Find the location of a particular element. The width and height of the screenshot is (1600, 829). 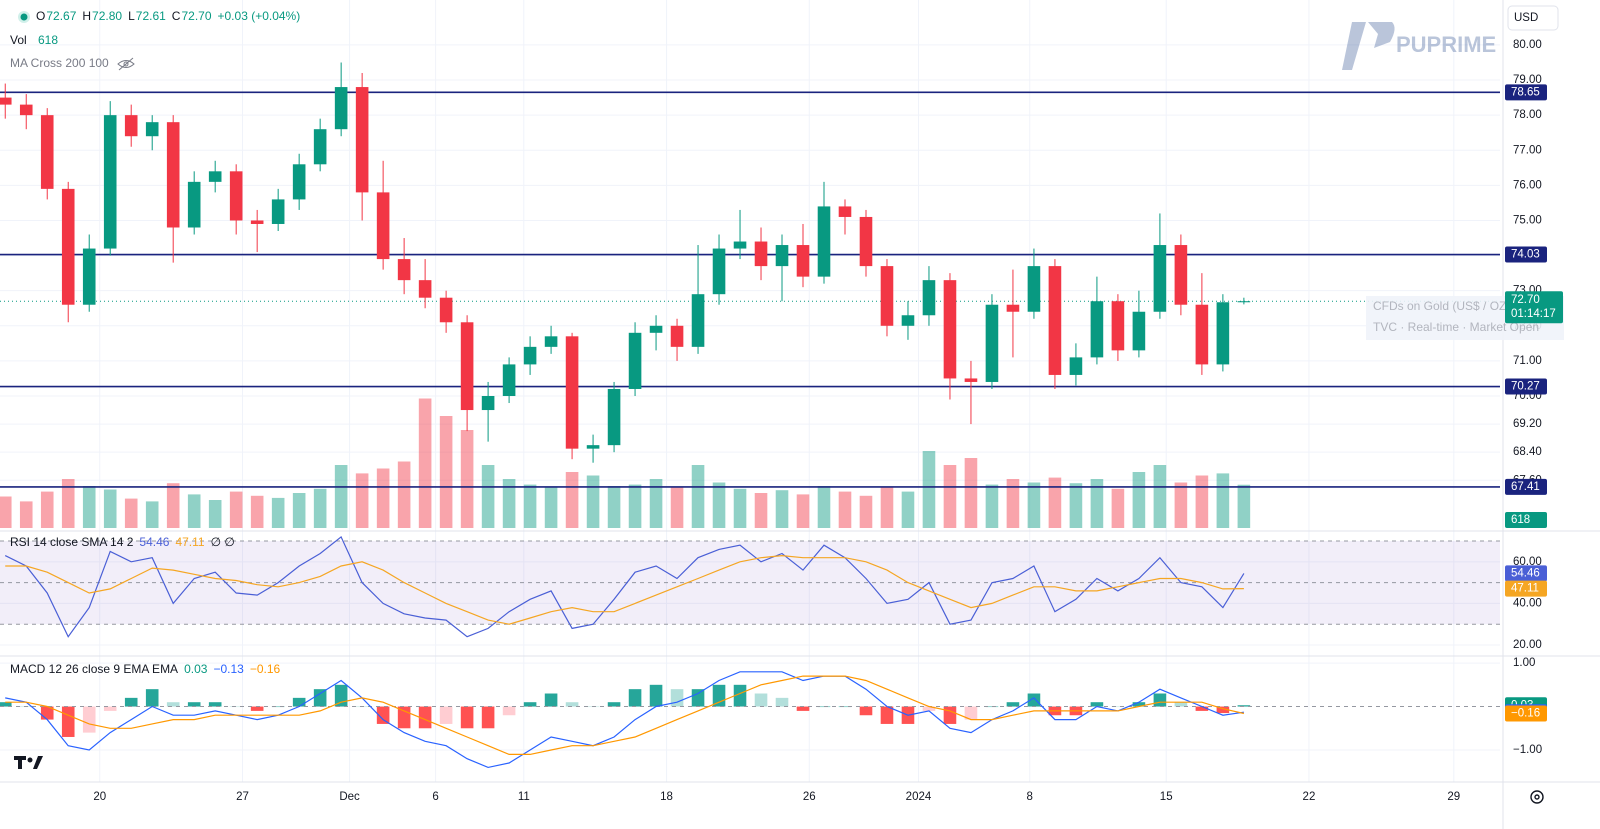

x-tick-label: 26 is located at coordinates (809, 797).